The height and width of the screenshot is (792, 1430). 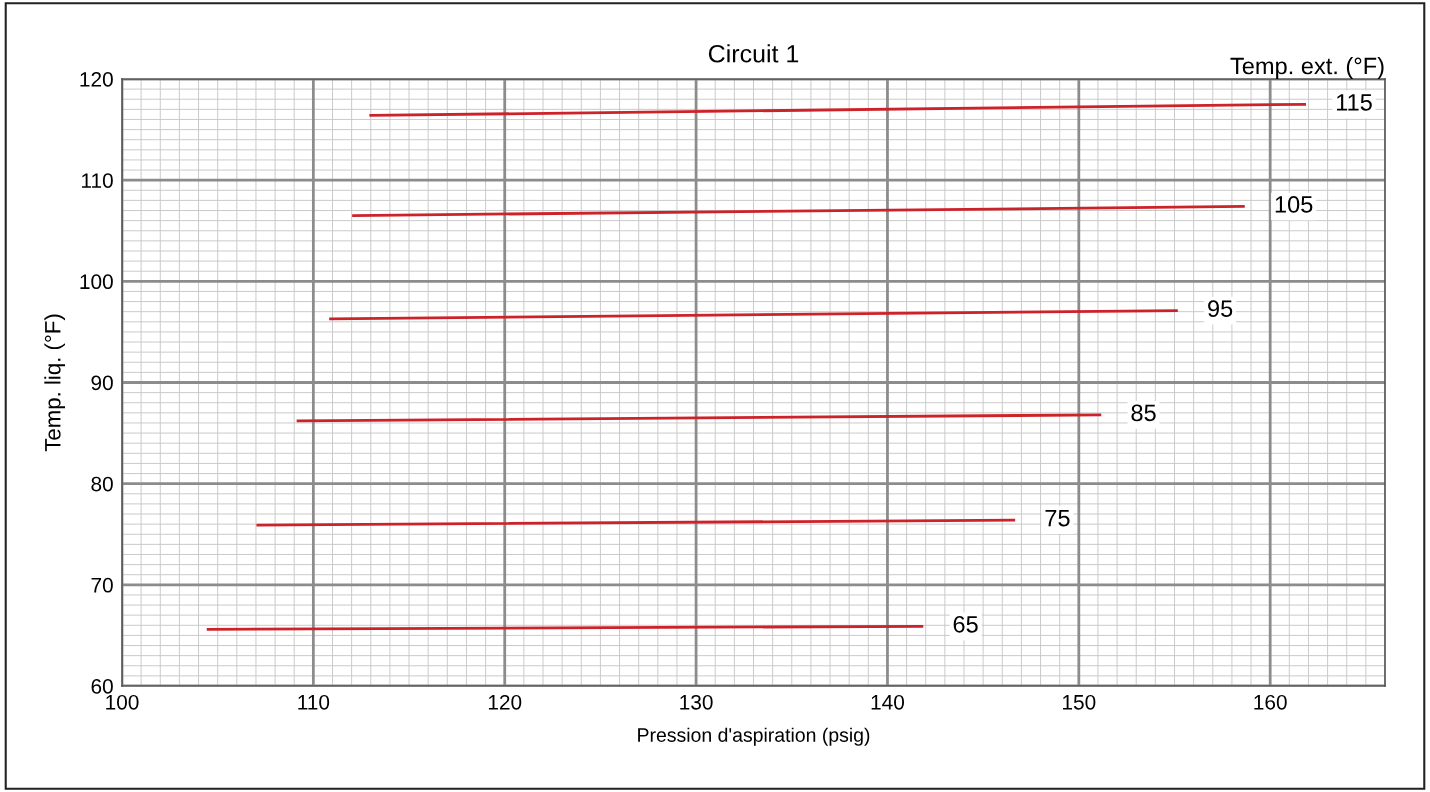 I want to click on series-label: 115, so click(x=1354, y=102).